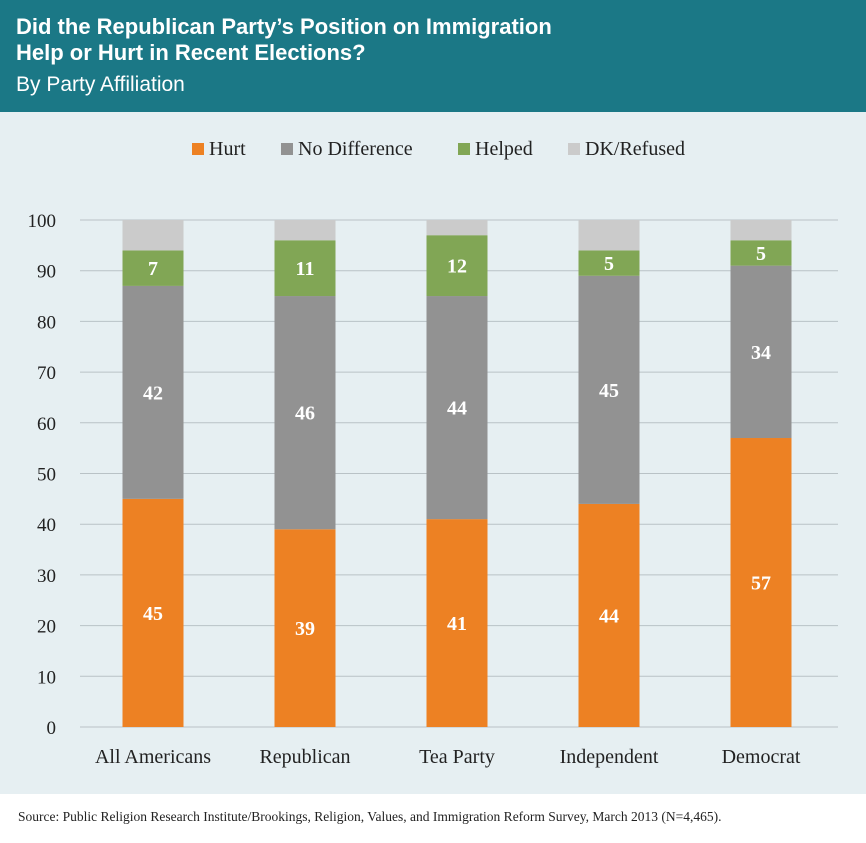 This screenshot has height=843, width=866. Describe the element at coordinates (52, 728) in the screenshot. I see `y-tick-label-0: 0` at that location.